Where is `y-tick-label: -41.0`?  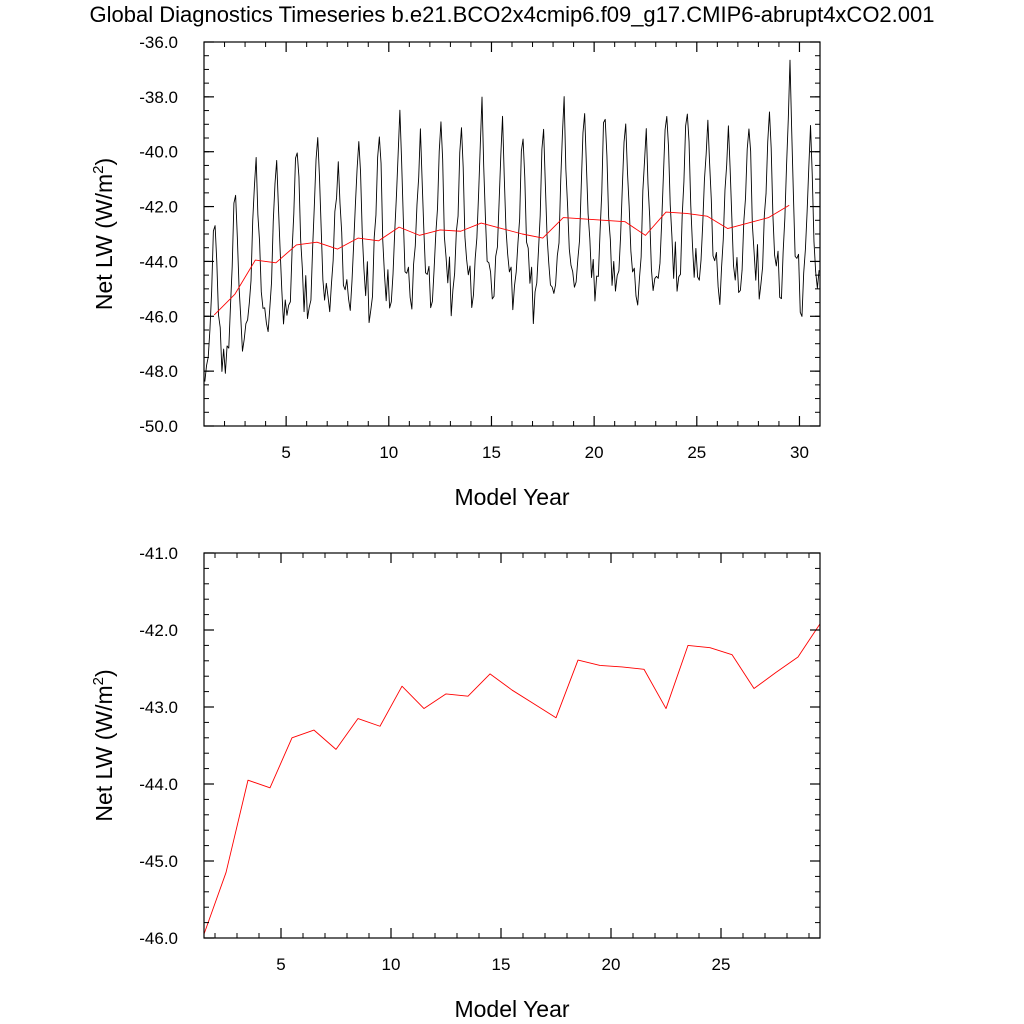
y-tick-label: -41.0 is located at coordinates (158, 553).